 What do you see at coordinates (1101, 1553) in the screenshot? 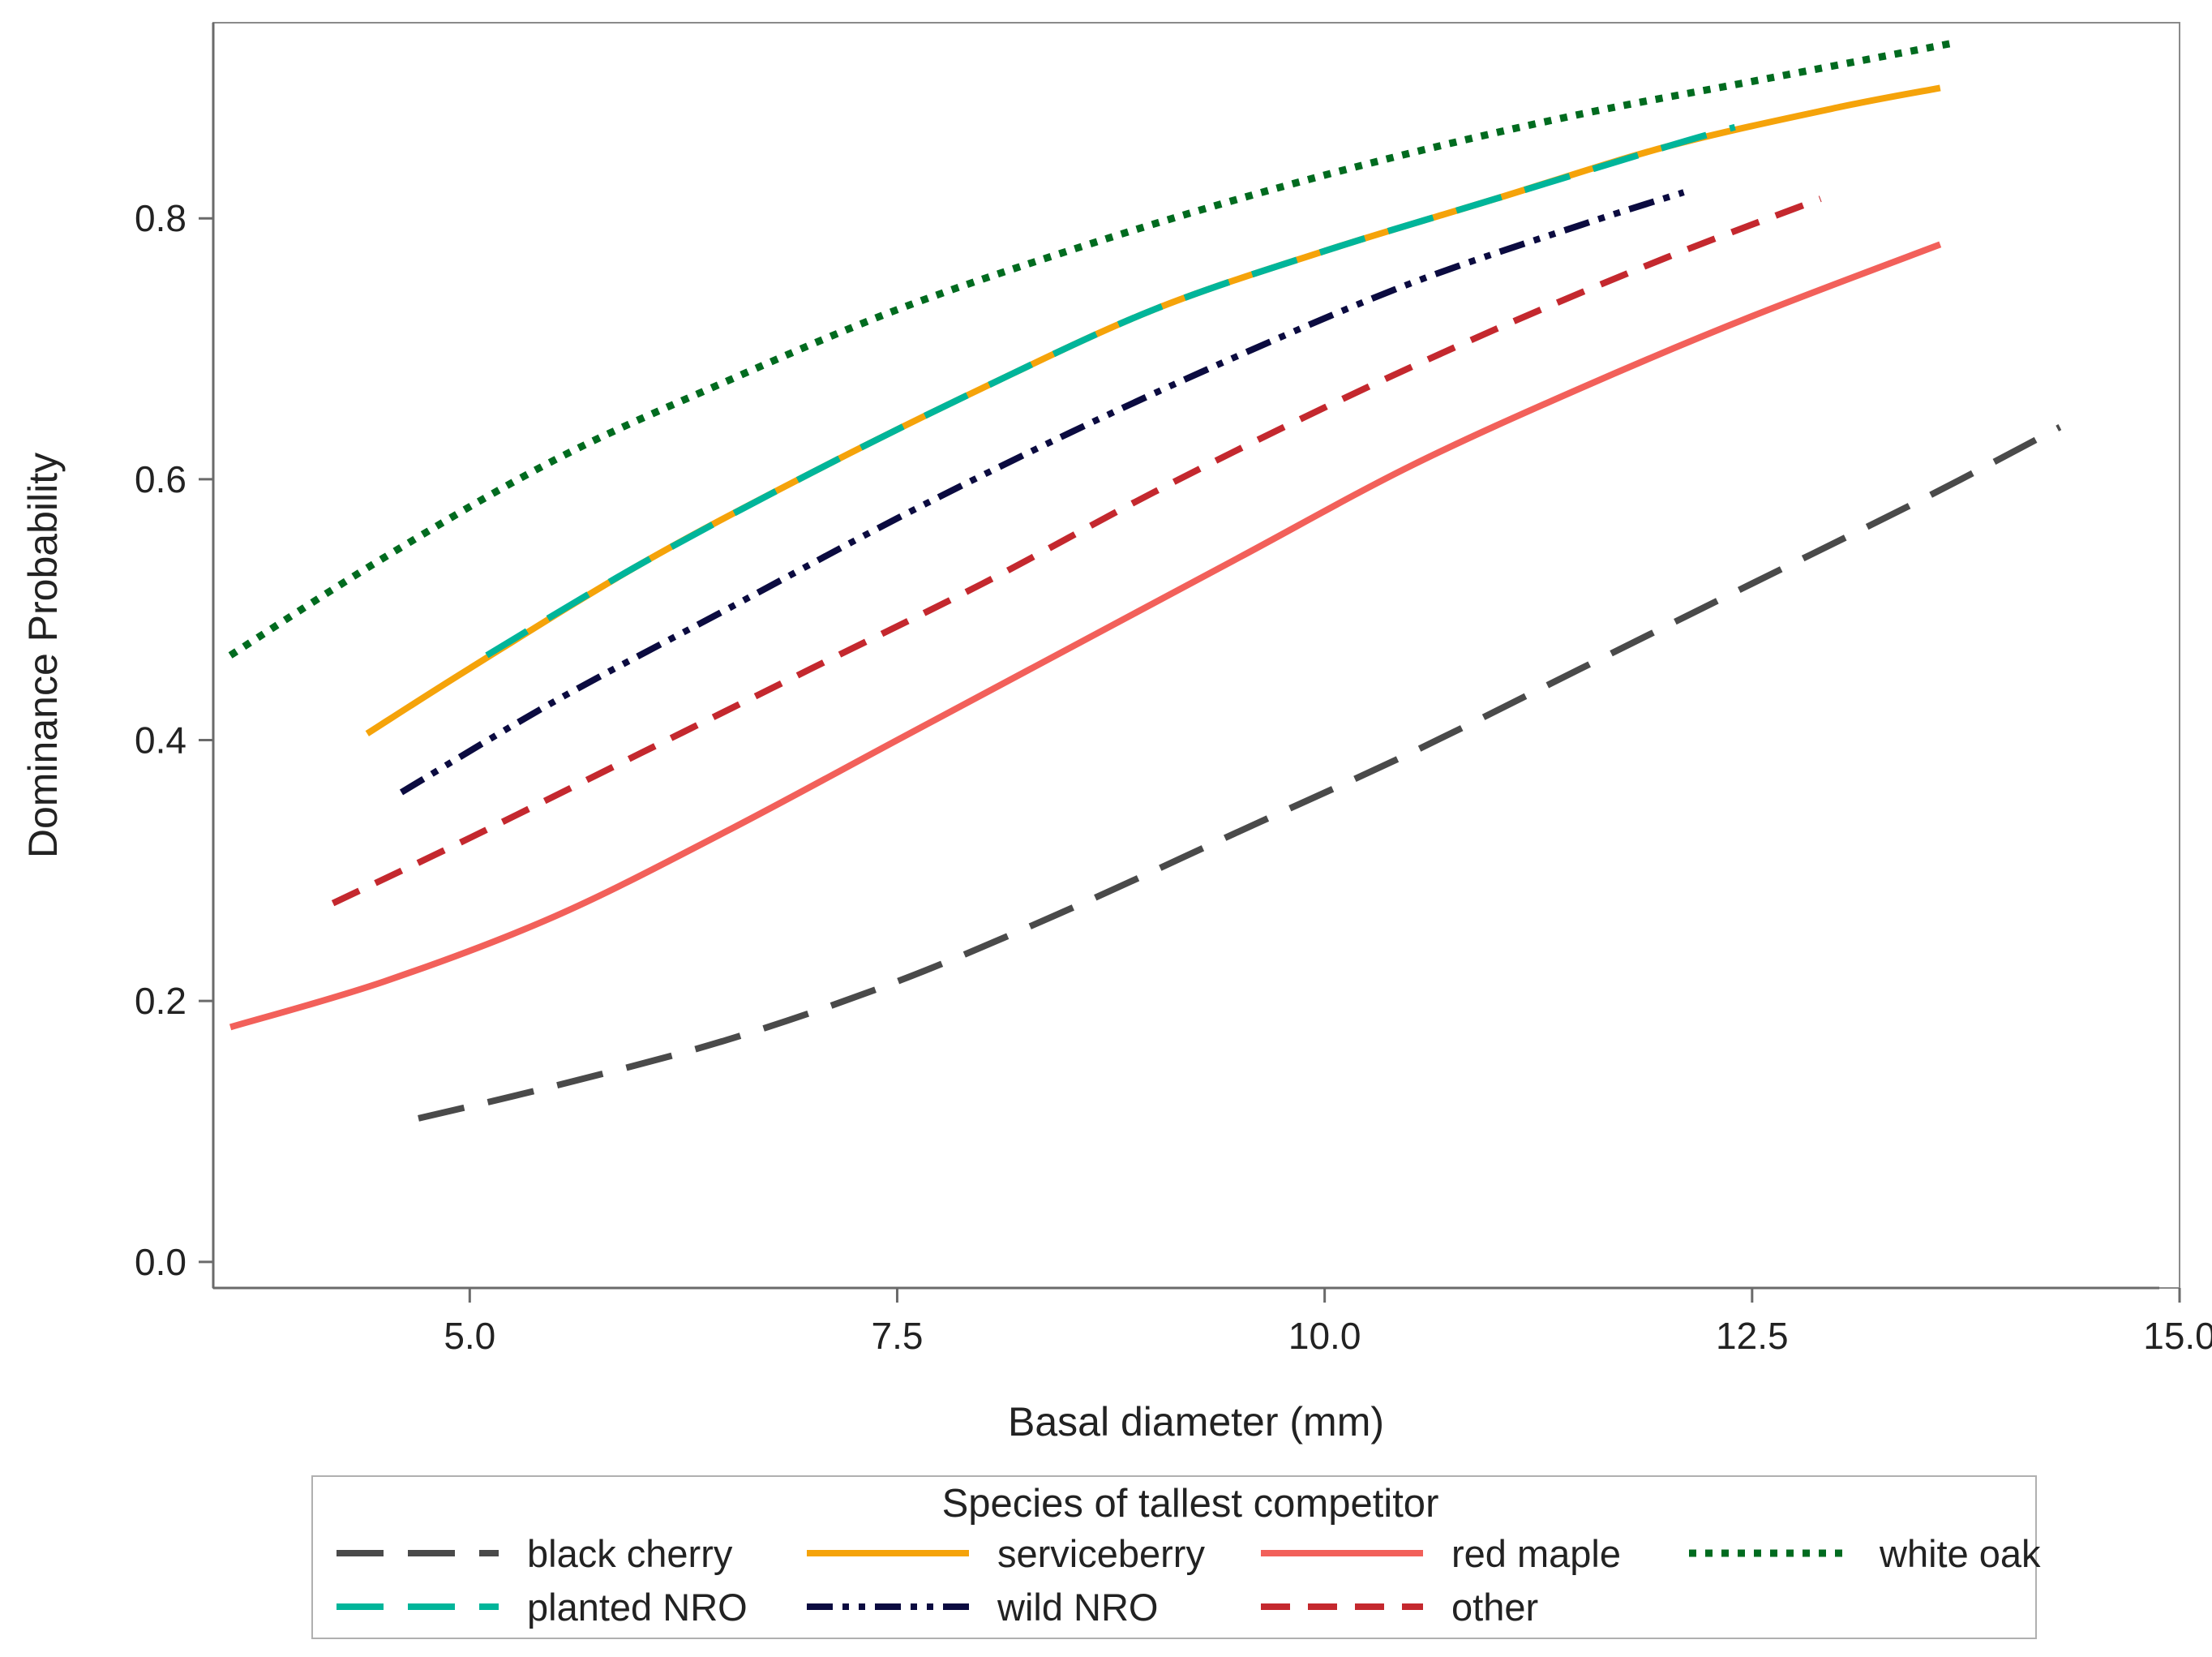
I see `legend-label-serviceberry: serviceberry` at bounding box center [1101, 1553].